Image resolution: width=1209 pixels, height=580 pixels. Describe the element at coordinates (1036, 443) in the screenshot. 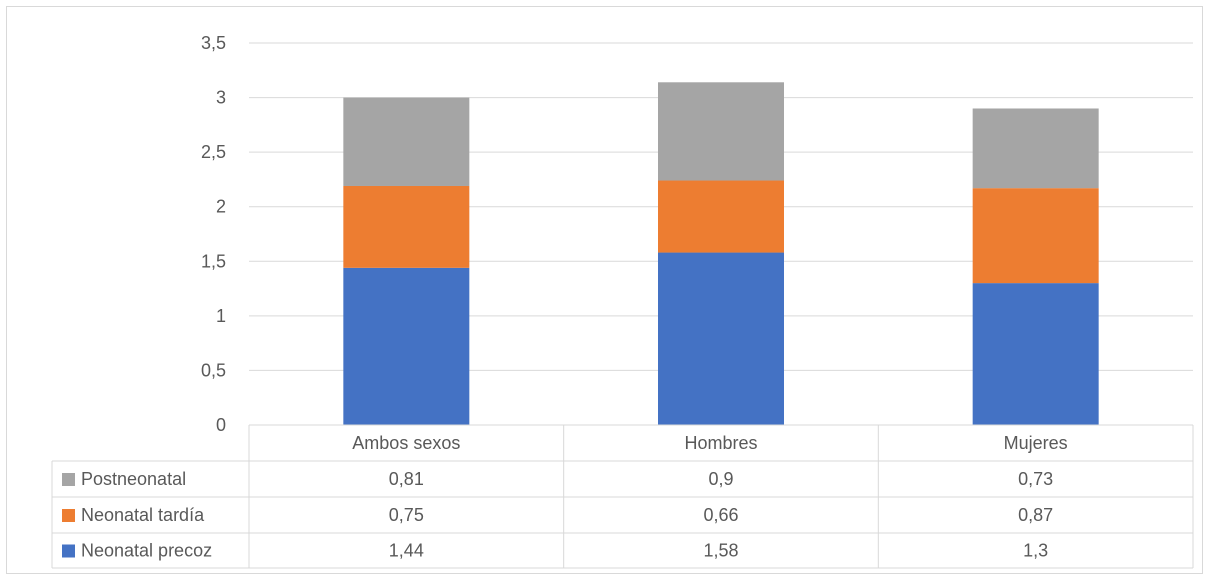

I see `category-label: Mujeres` at that location.